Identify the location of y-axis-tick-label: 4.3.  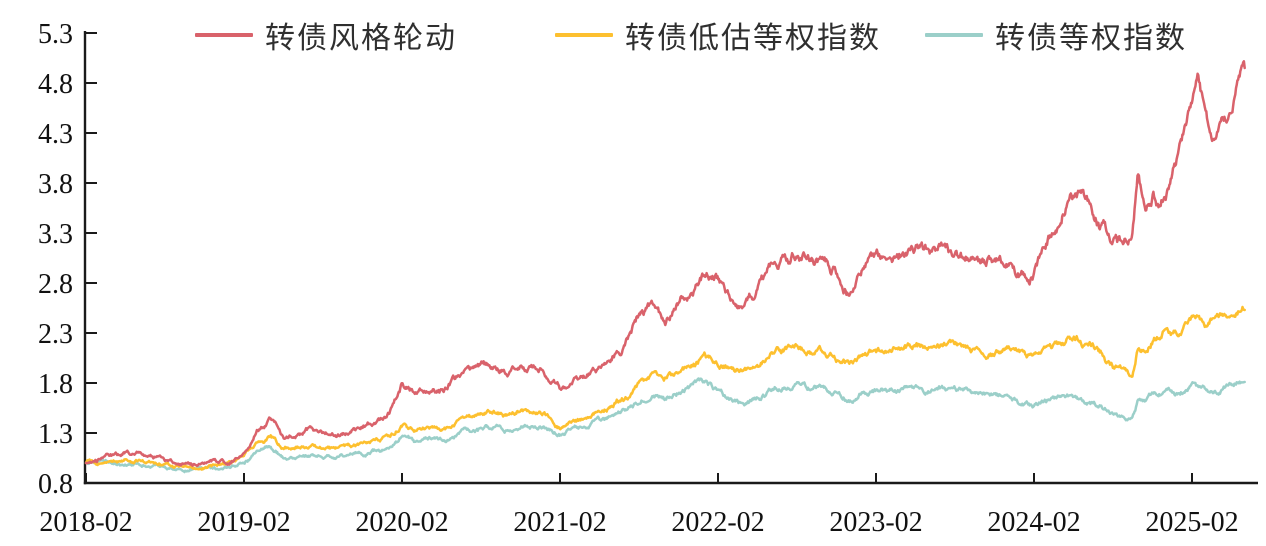
(55, 134).